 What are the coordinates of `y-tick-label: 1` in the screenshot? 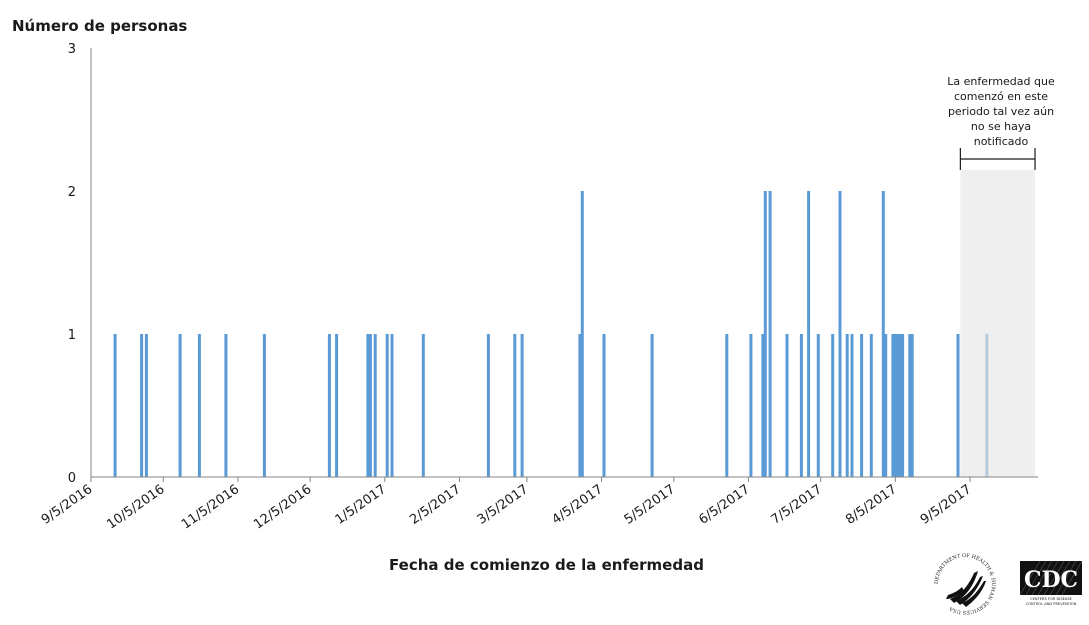 It's located at (72, 335).